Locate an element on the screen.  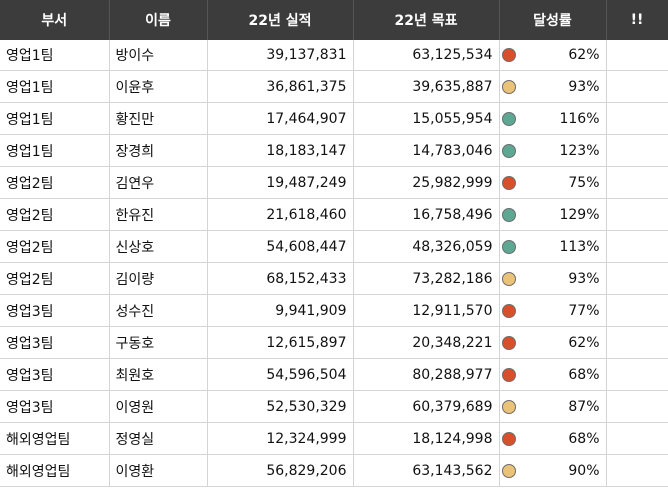
cell-rate: 129% is located at coordinates (553, 214).